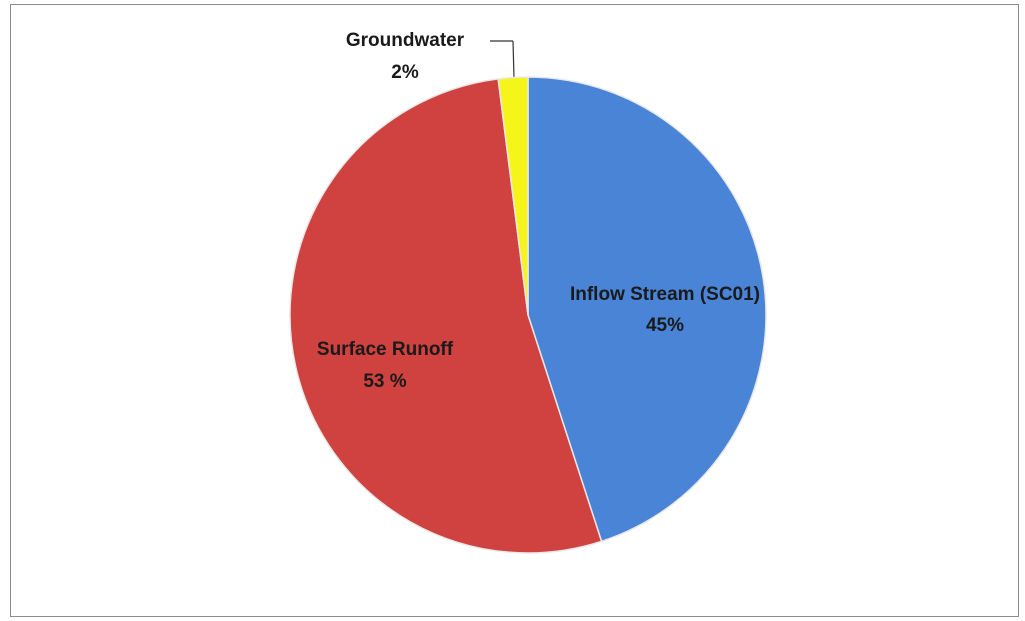 This screenshot has height=621, width=1025. What do you see at coordinates (384, 381) in the screenshot?
I see `value-label: 53 %` at bounding box center [384, 381].